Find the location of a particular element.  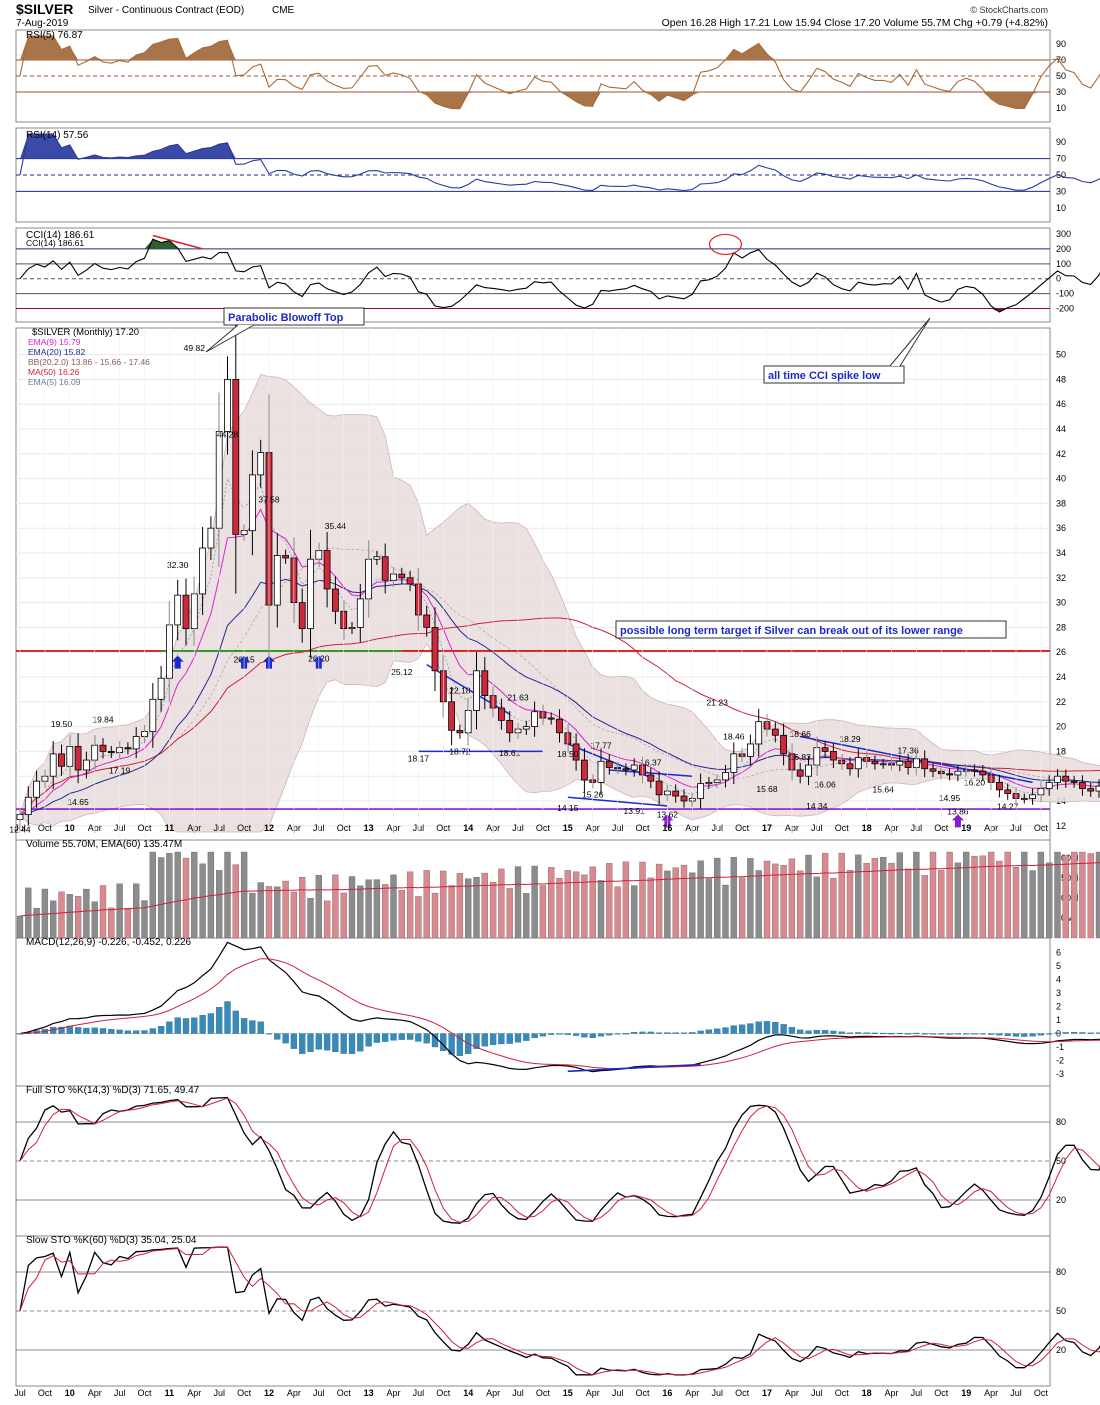

price-label: 18.46 is located at coordinates (734, 737).